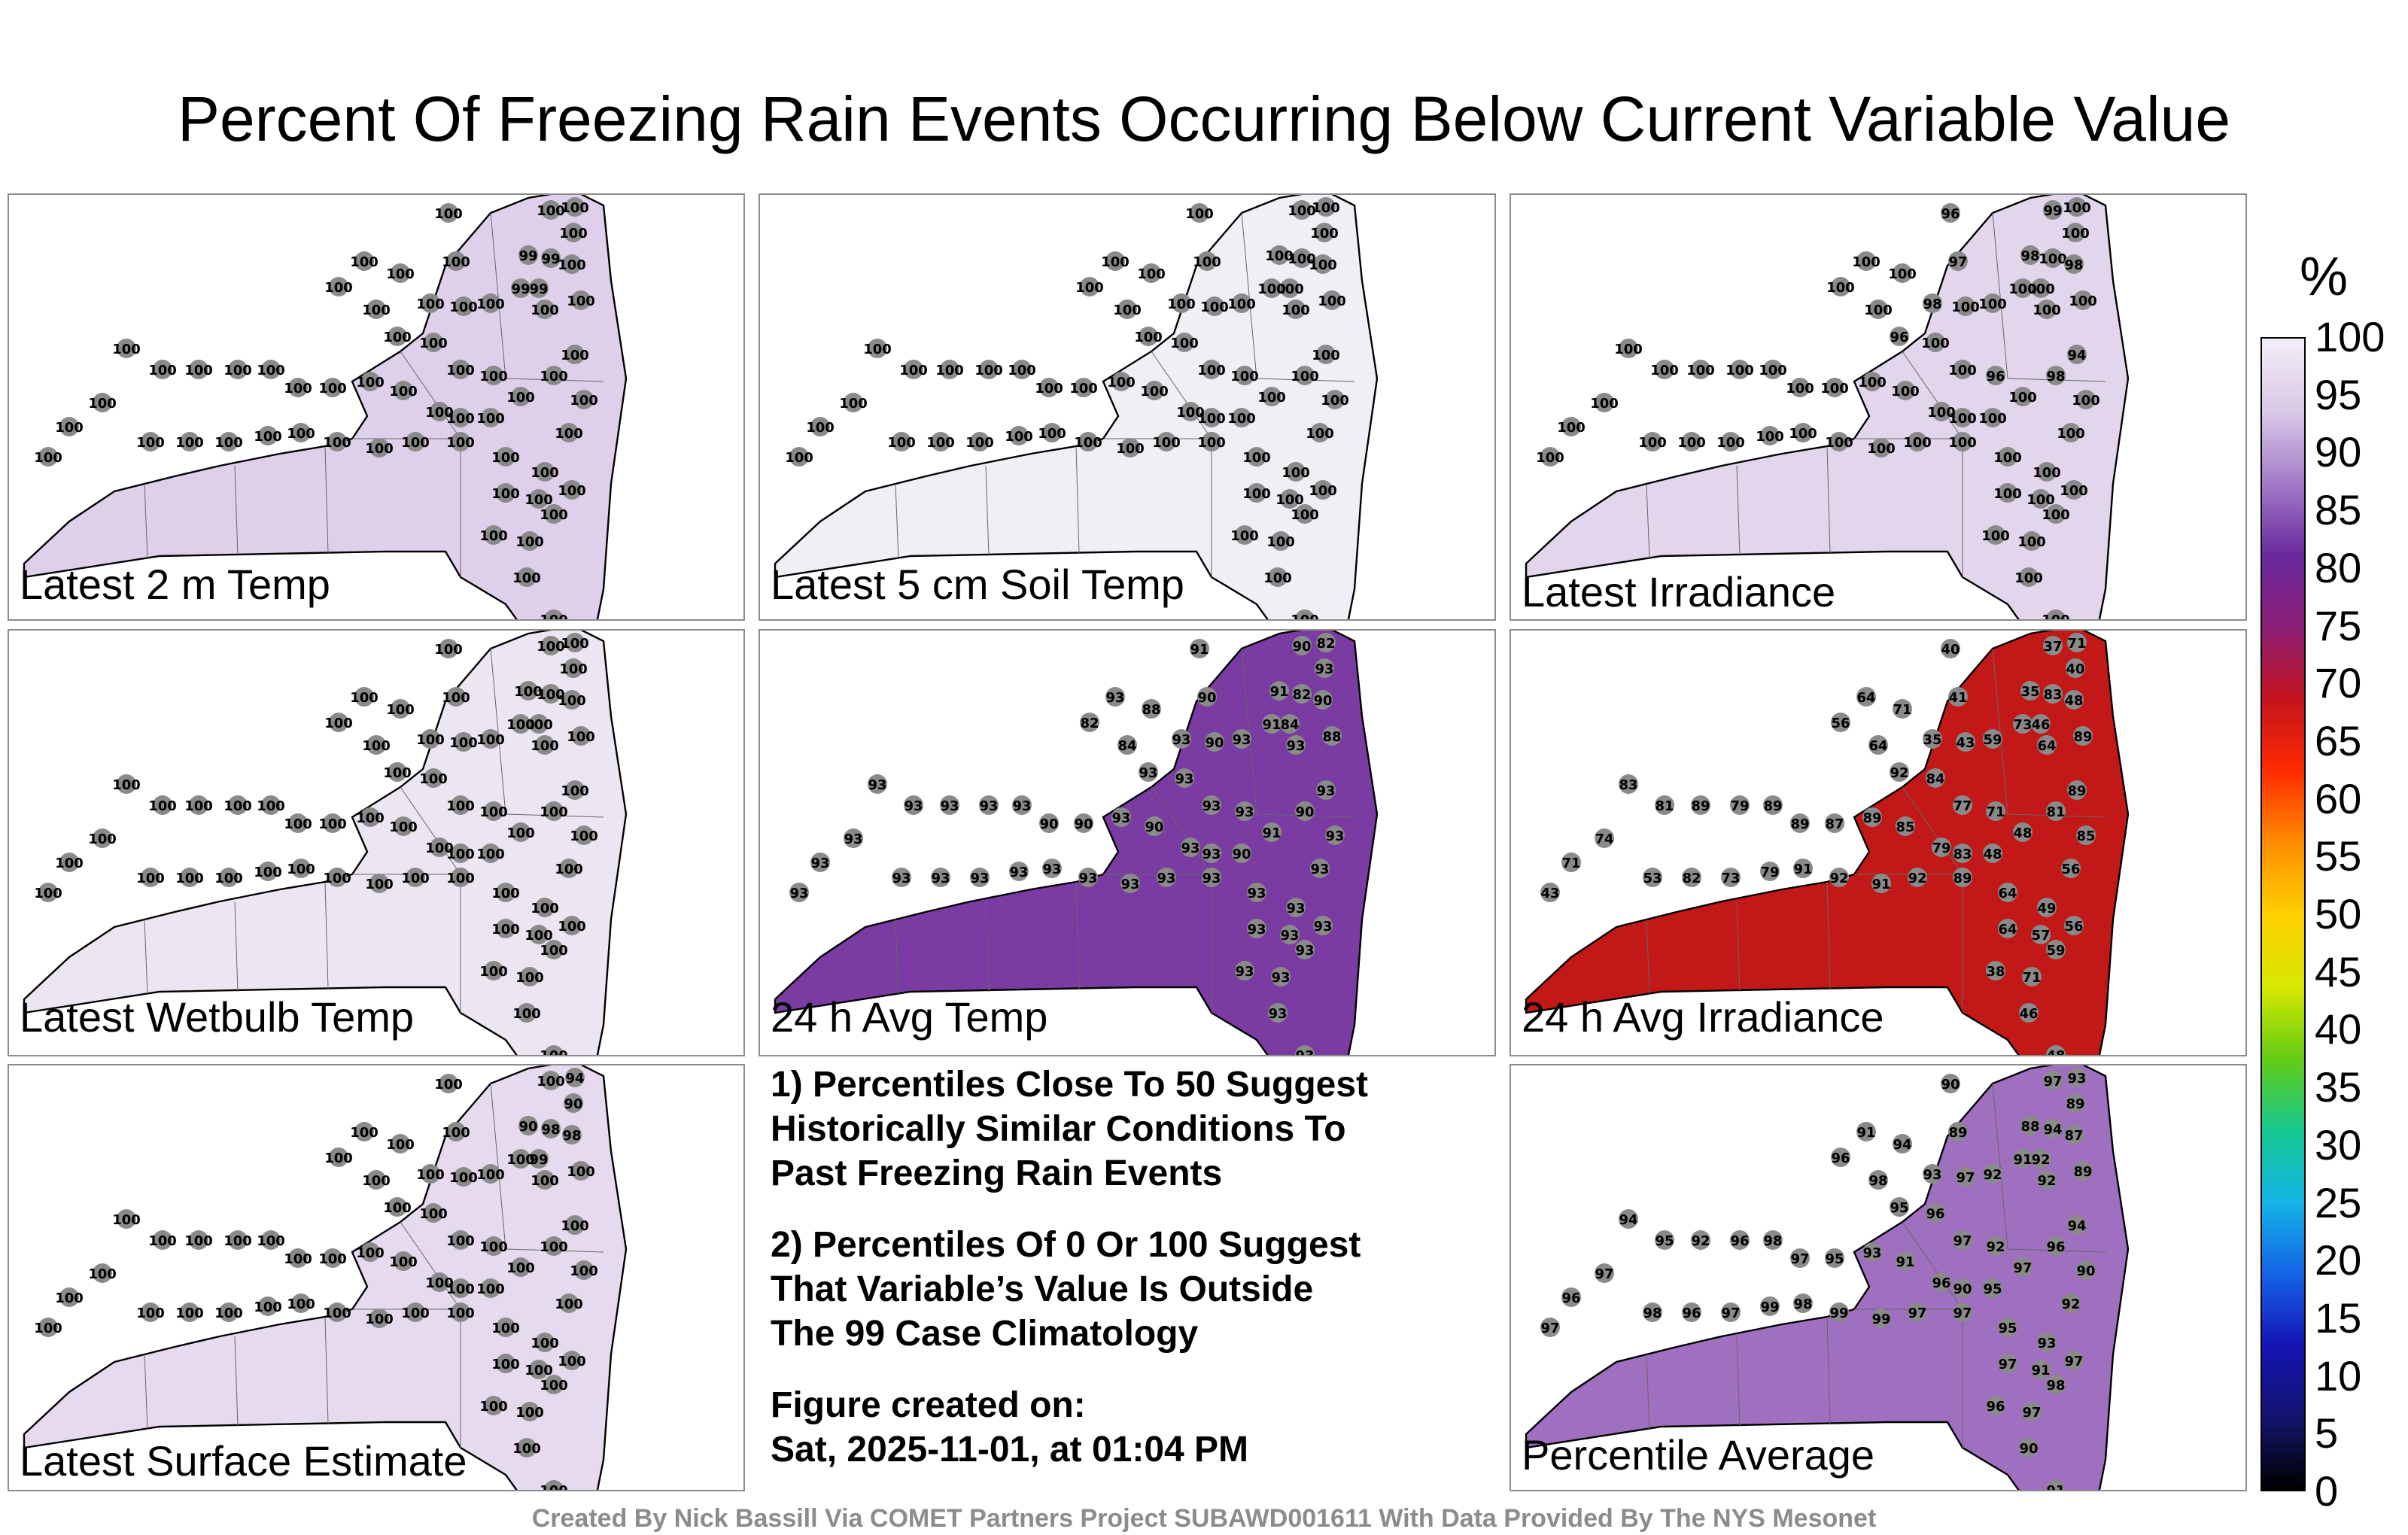 The height and width of the screenshot is (1535, 2408). I want to click on colorbar-tick-label: 45, so click(2338, 971).